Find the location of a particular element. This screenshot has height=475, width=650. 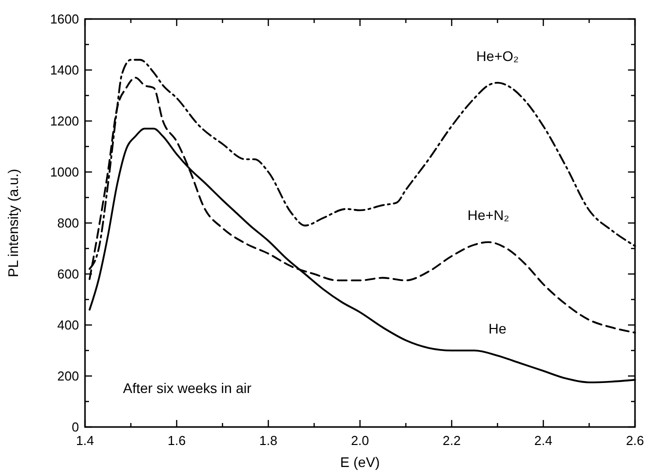

x-tick-label: 2.2 is located at coordinates (451, 440).